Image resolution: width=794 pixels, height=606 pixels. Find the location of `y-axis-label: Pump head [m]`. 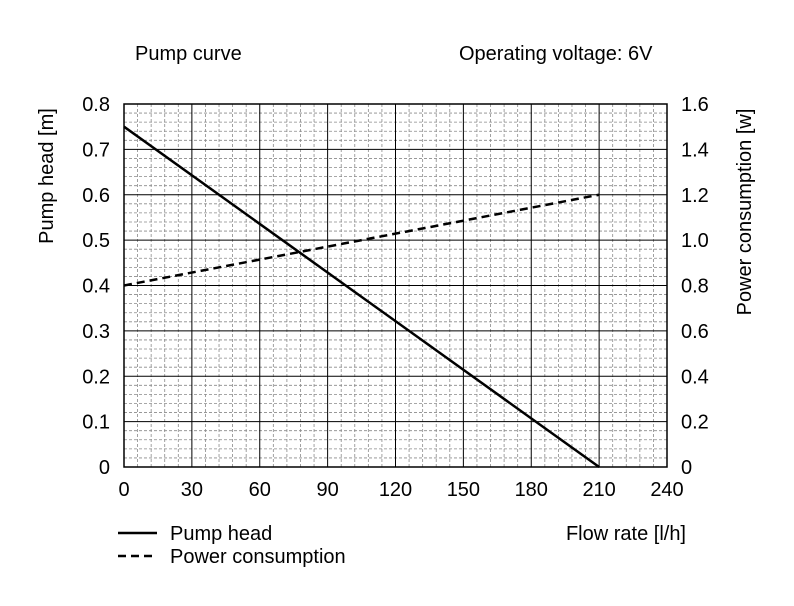

y-axis-label: Pump head [m] is located at coordinates (47, 176).